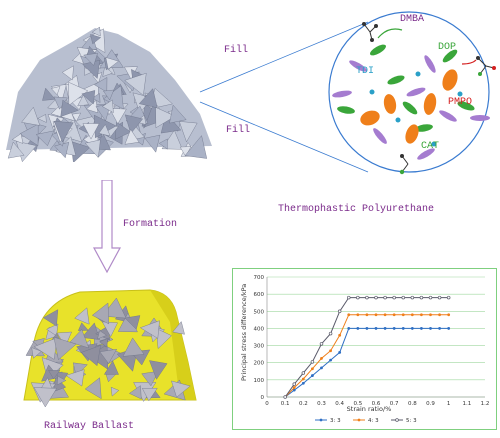  Describe the element at coordinates (259, 278) in the screenshot. I see `chart-y-tick-label: 700` at that location.